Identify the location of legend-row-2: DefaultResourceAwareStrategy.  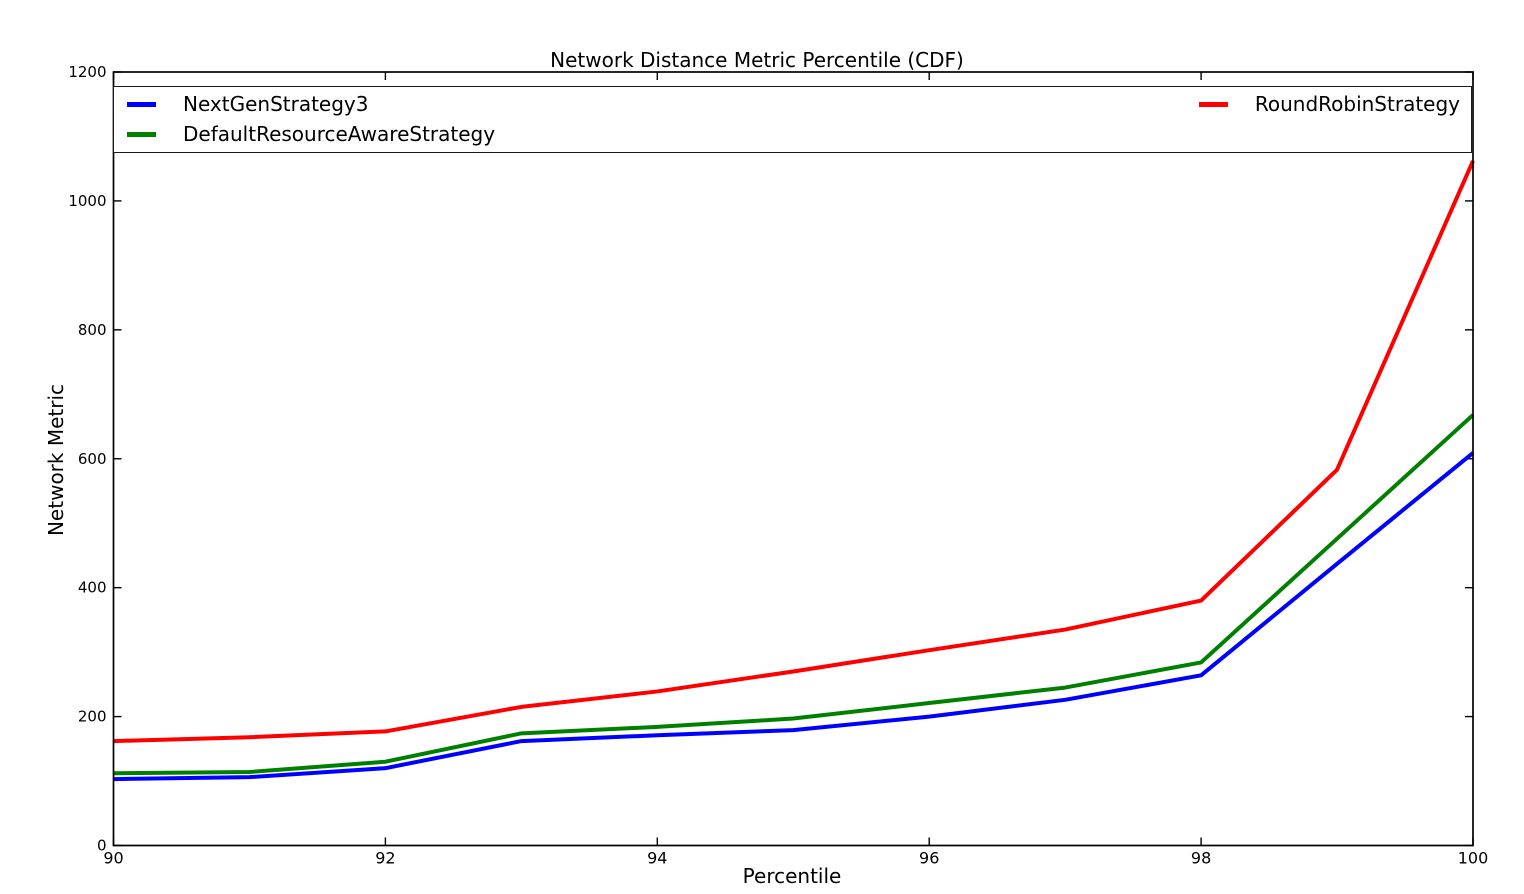
(792, 134).